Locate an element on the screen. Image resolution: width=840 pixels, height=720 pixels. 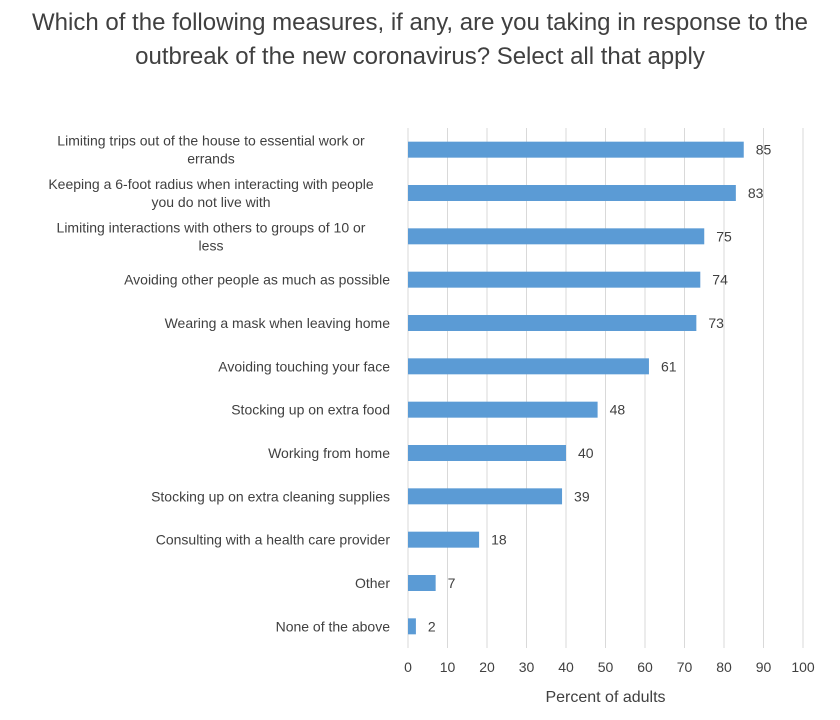
category-label: Consulting with a health care provider is located at coordinates (273, 540).